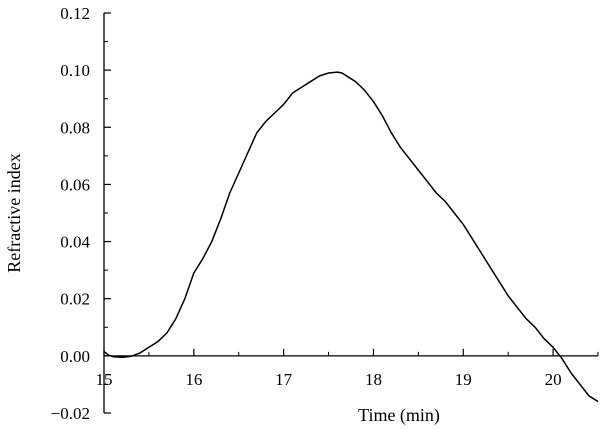 The width and height of the screenshot is (600, 430). What do you see at coordinates (463, 379) in the screenshot?
I see `x-tick-label: 19` at bounding box center [463, 379].